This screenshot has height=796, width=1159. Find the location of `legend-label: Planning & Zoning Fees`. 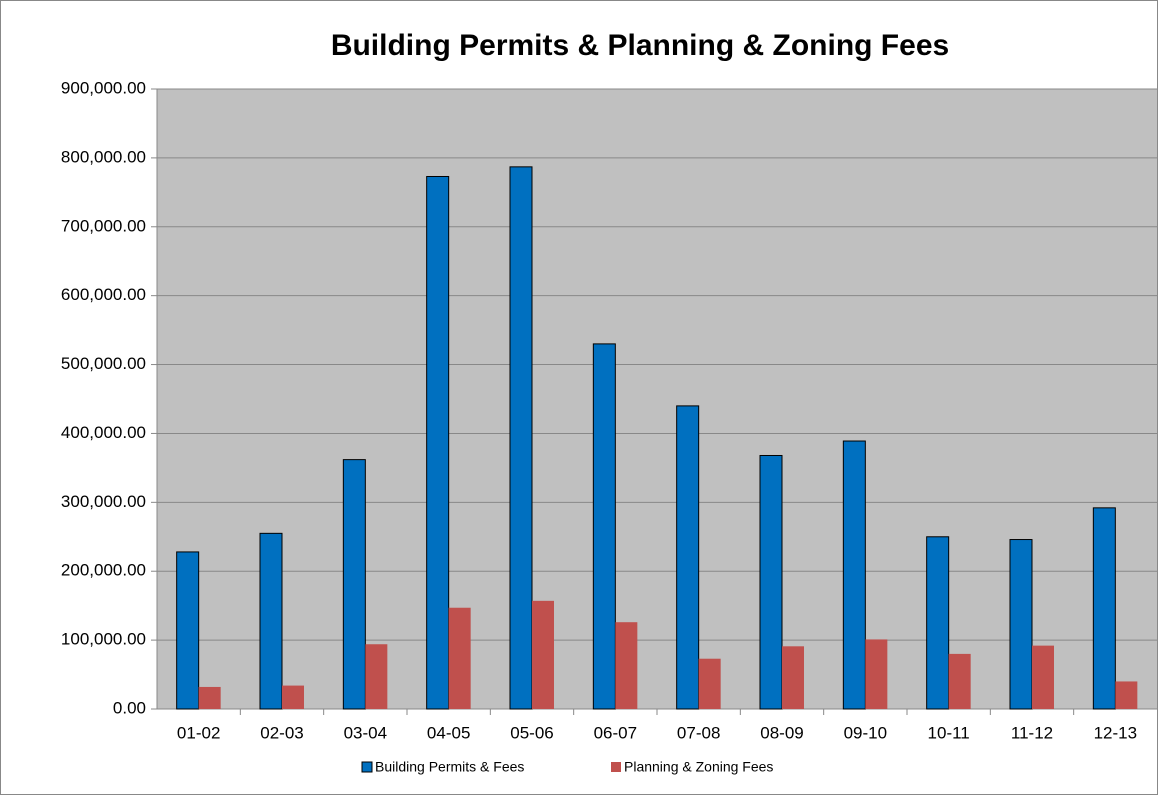

legend-label: Planning & Zoning Fees is located at coordinates (698, 767).